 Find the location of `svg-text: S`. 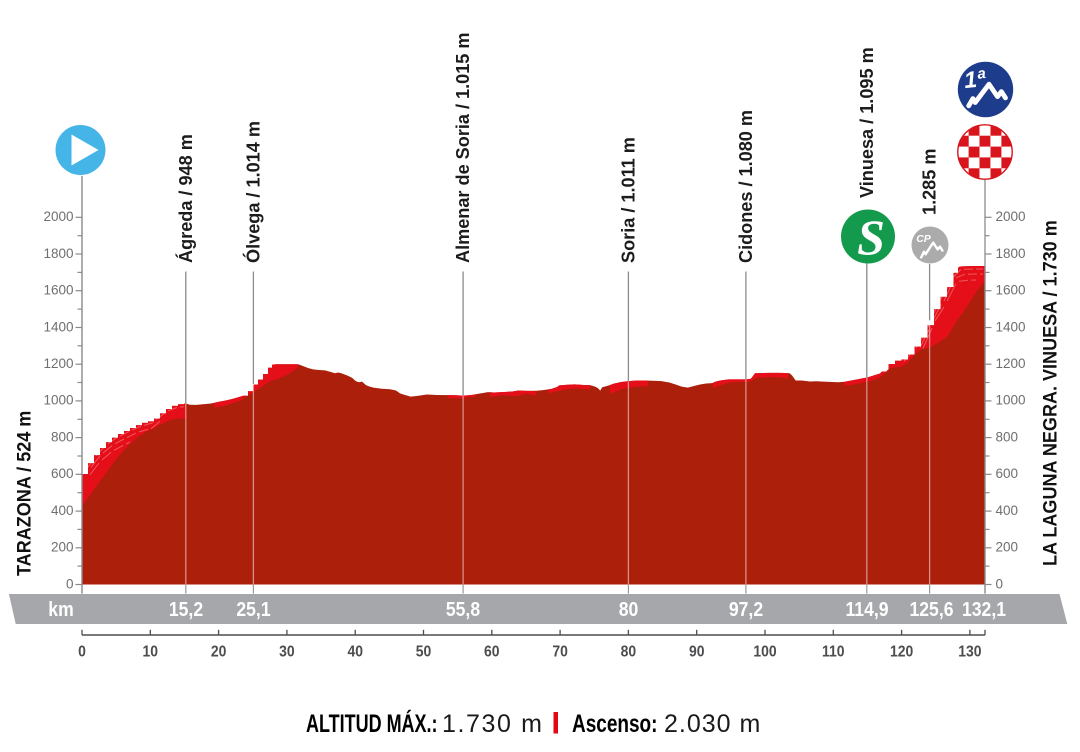

svg-text: S is located at coordinates (871, 237).